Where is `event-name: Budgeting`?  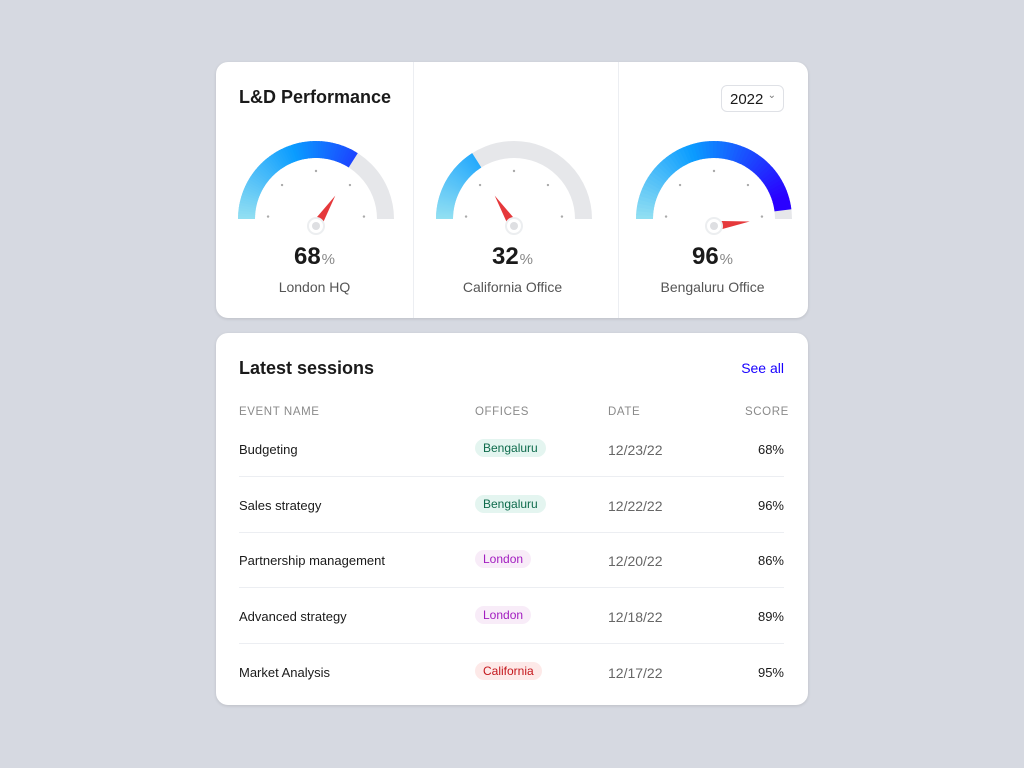 event-name: Budgeting is located at coordinates (268, 449).